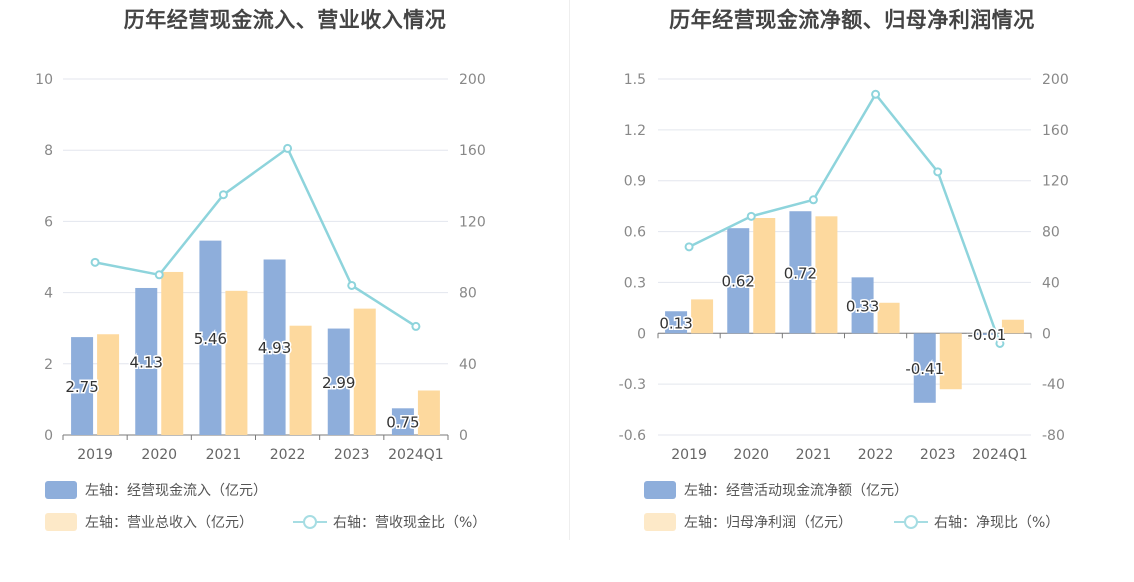 This screenshot has height=582, width=1134. Describe the element at coordinates (569, 270) in the screenshot. I see `panel-divider` at that location.